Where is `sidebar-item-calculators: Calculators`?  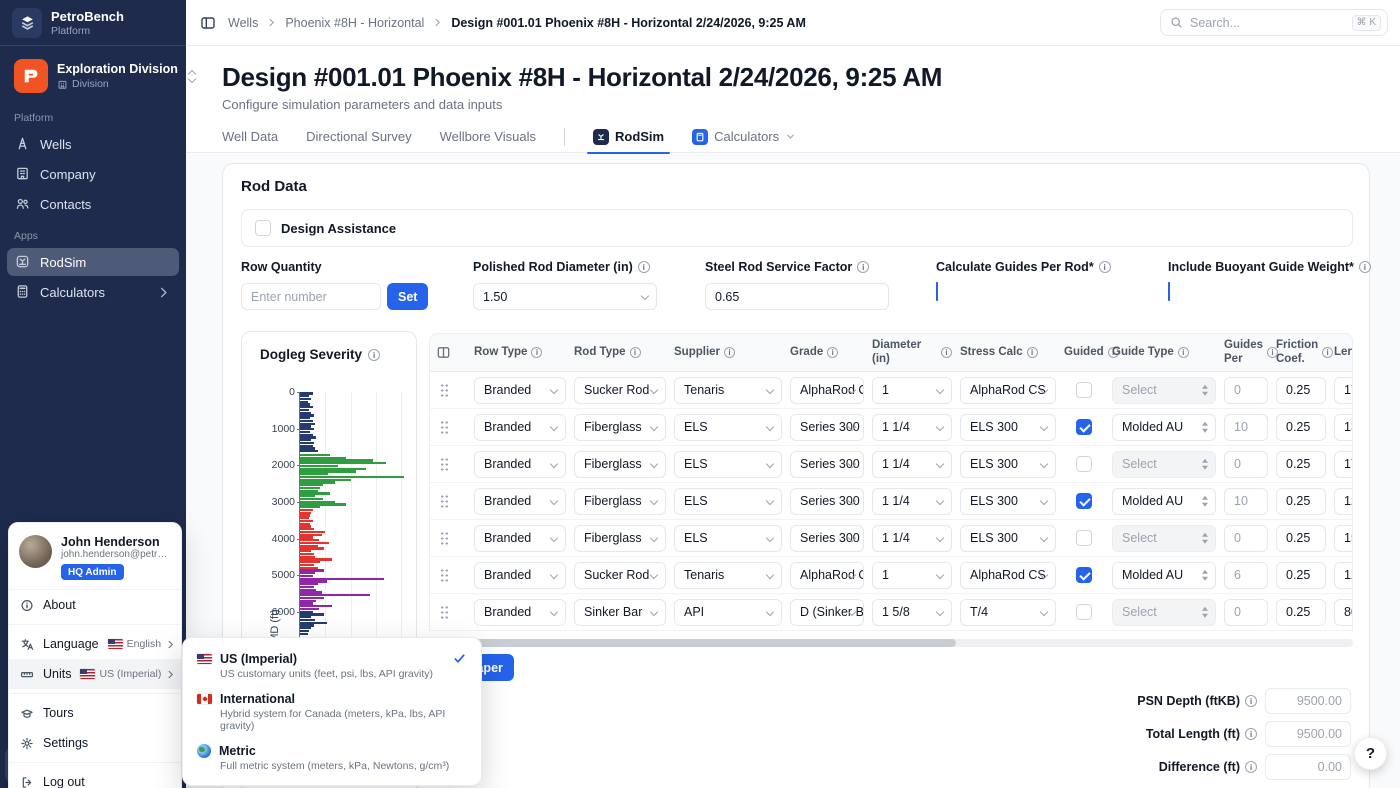
sidebar-item-calculators: Calculators is located at coordinates (93, 292).